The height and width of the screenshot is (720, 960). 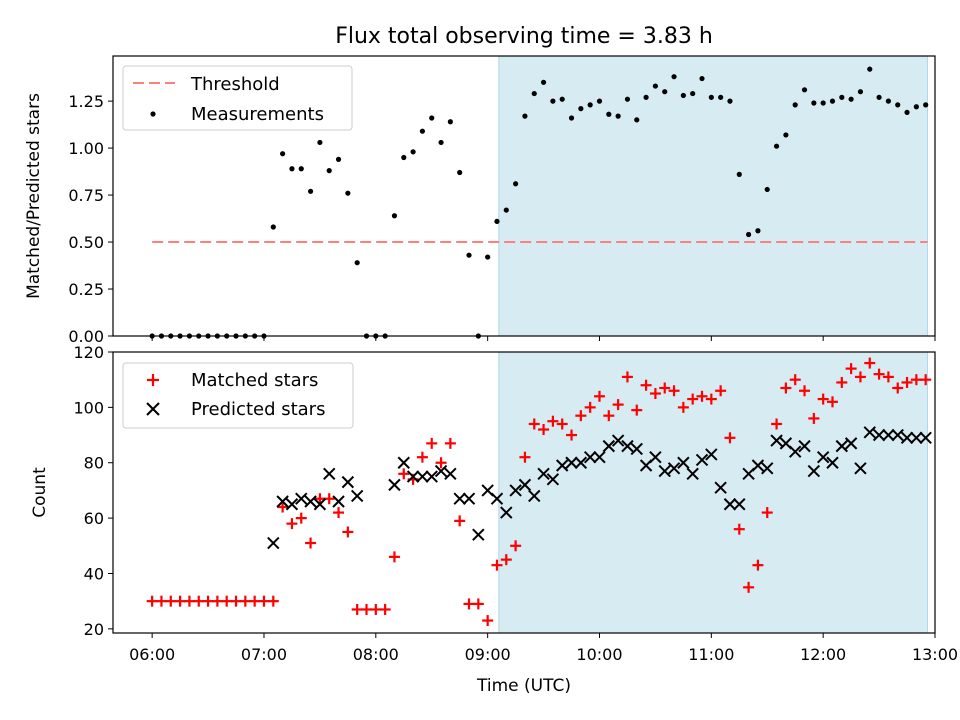 What do you see at coordinates (86, 336) in the screenshot?
I see `y-tick-label: 0.00` at bounding box center [86, 336].